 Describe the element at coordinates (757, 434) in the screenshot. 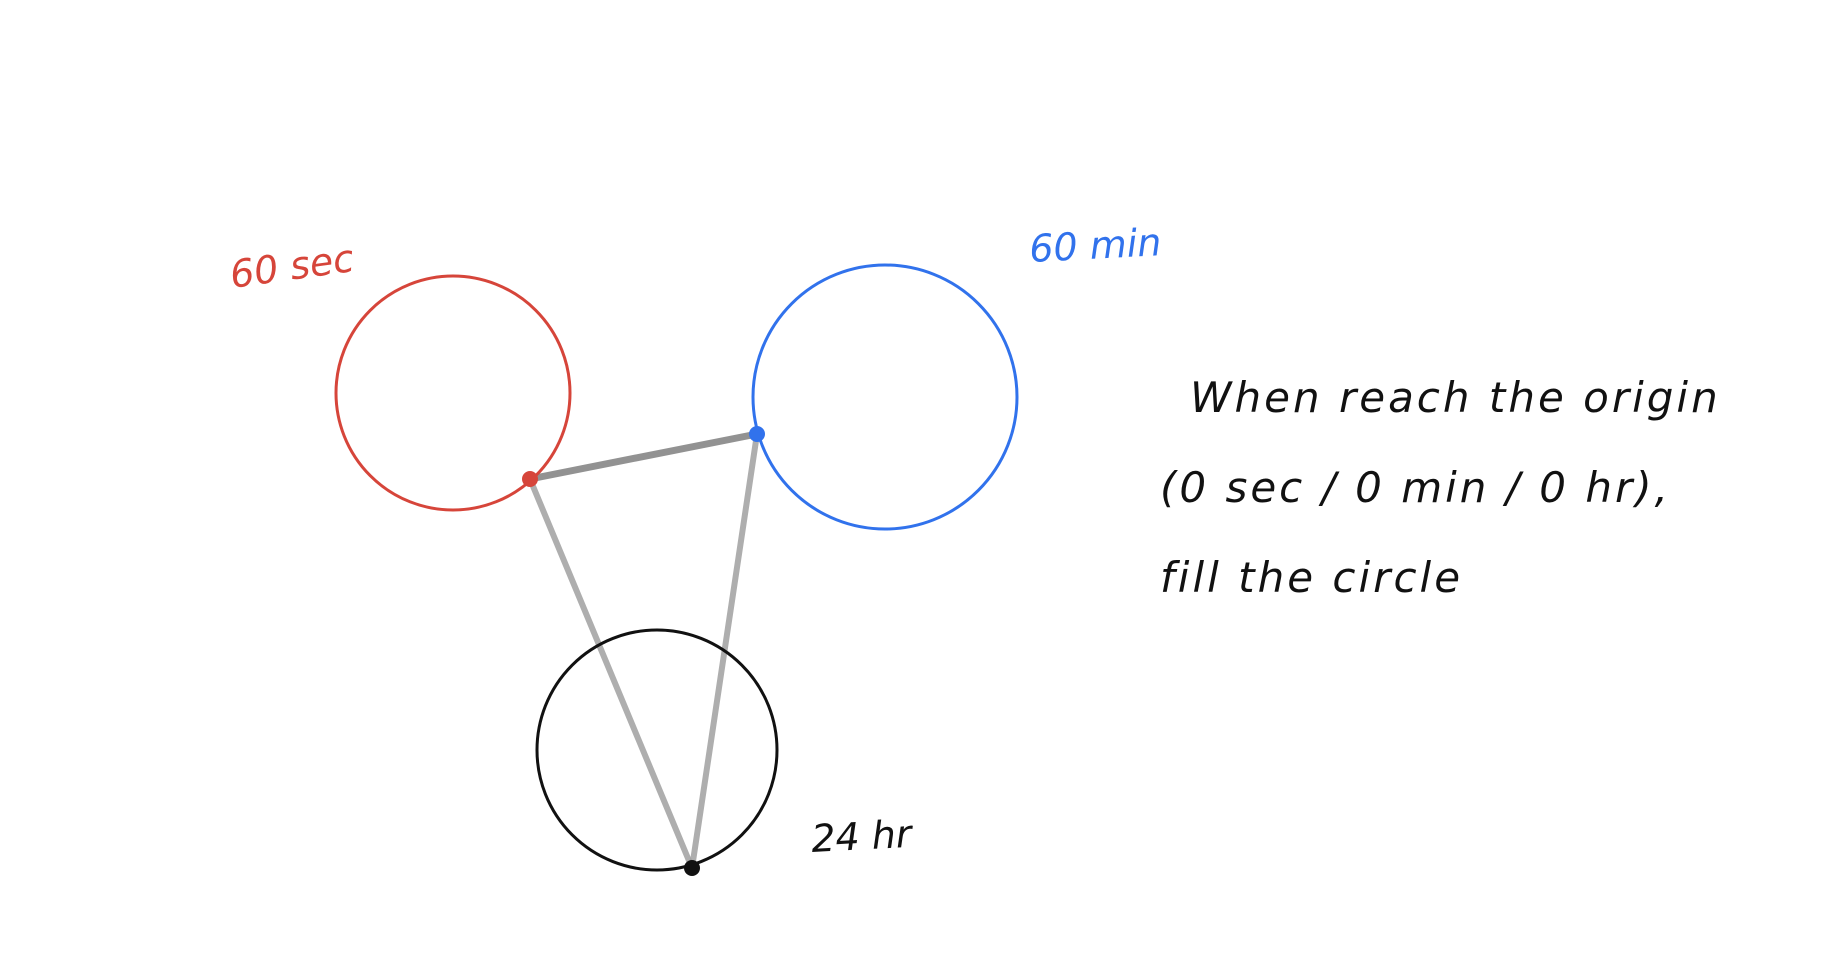

I see `minutes-point` at that location.